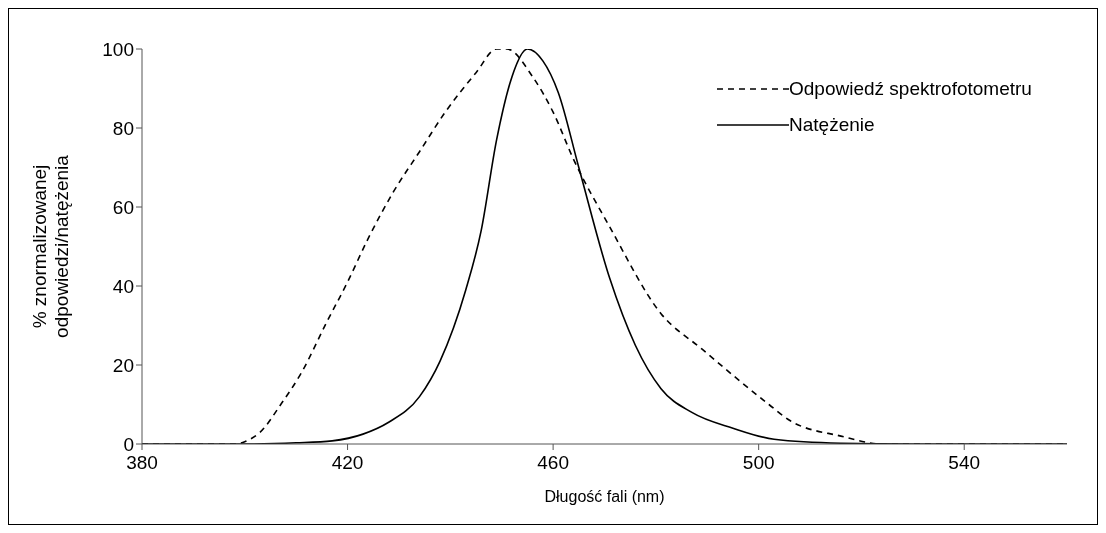  What do you see at coordinates (123, 365) in the screenshot?
I see `y-tick-label: 20` at bounding box center [123, 365].